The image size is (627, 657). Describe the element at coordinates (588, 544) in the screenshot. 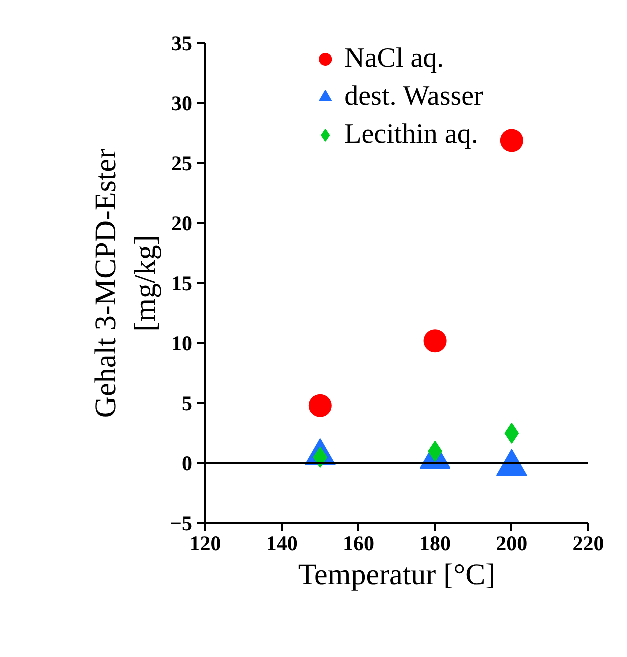

I see `x-tick-label: 220` at that location.